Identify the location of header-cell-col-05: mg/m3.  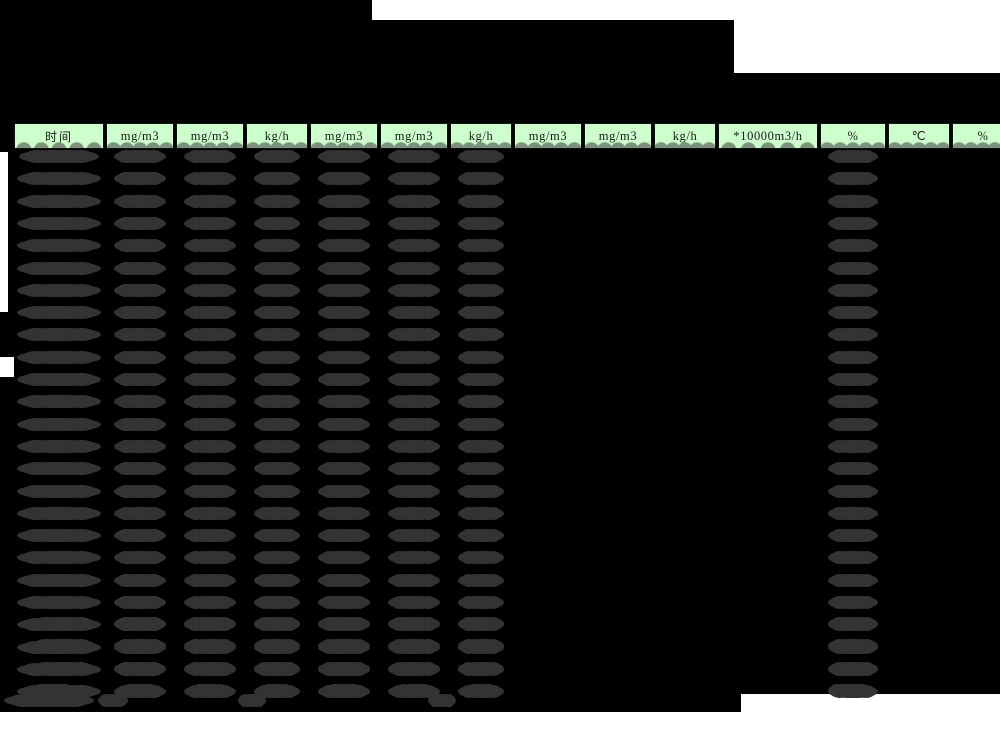
(344, 136).